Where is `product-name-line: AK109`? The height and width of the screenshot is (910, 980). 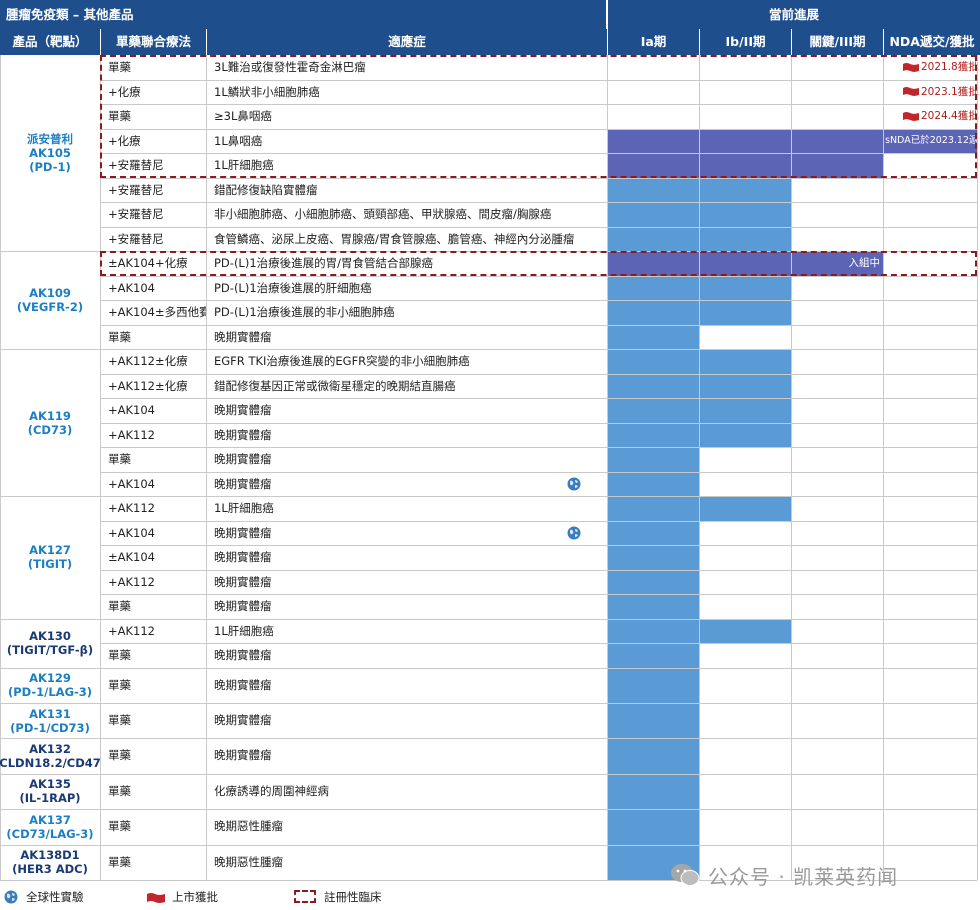 product-name-line: AK109 is located at coordinates (50, 293).